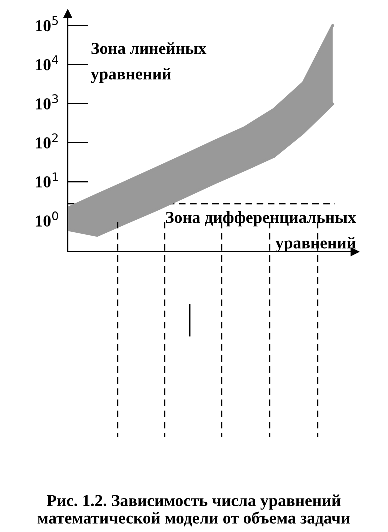 This screenshot has height=532, width=388. I want to click on text: Рис. 1.2. Зависимость числа уравнений математической модели от объема задачи, so click(194, 510).